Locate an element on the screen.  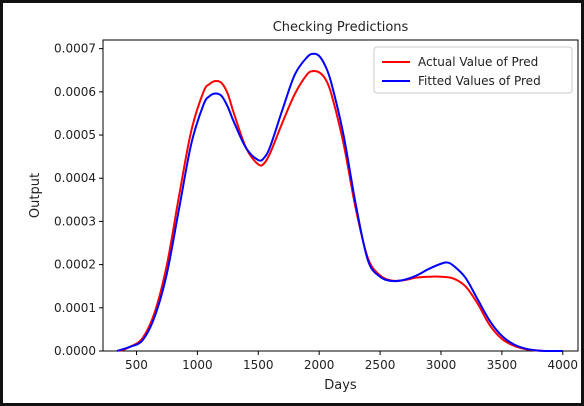
y-tick-label: 0.0003 is located at coordinates (75, 221).